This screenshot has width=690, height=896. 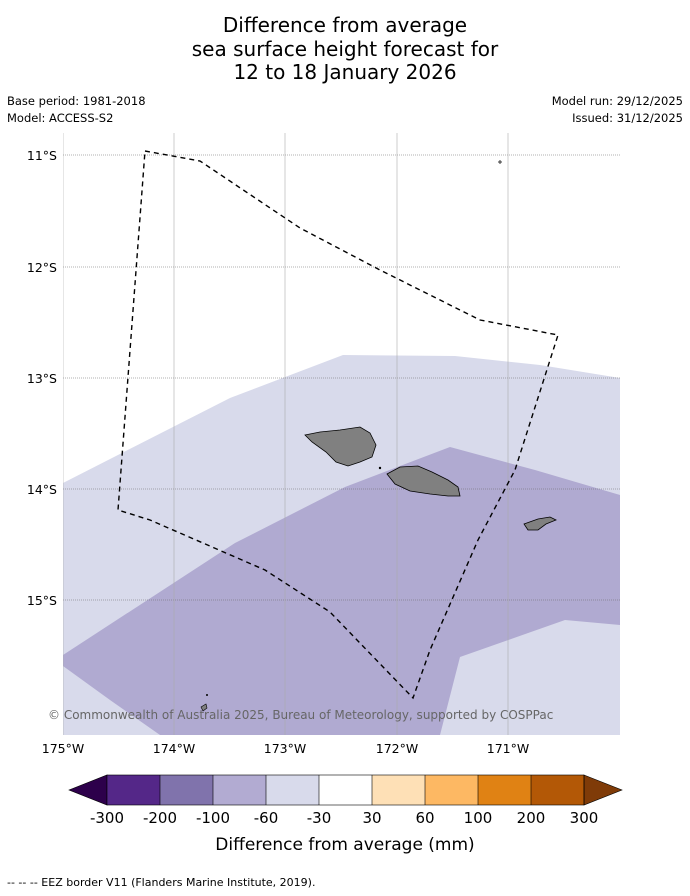 I want to click on colorbar-dividers, so click(x=345, y=790).